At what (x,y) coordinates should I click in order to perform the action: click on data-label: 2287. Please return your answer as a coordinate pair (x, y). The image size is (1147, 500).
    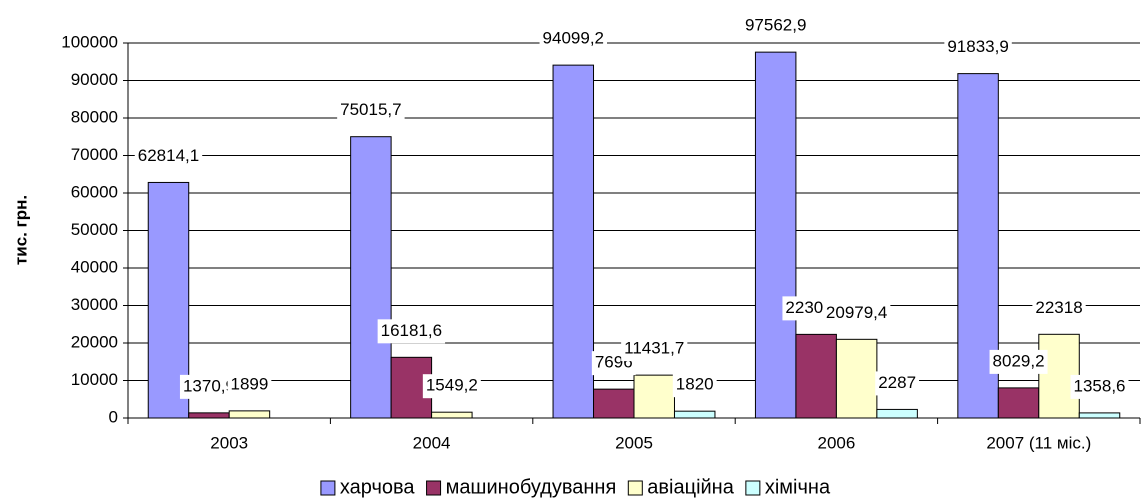
    Looking at the image, I should click on (897, 382).